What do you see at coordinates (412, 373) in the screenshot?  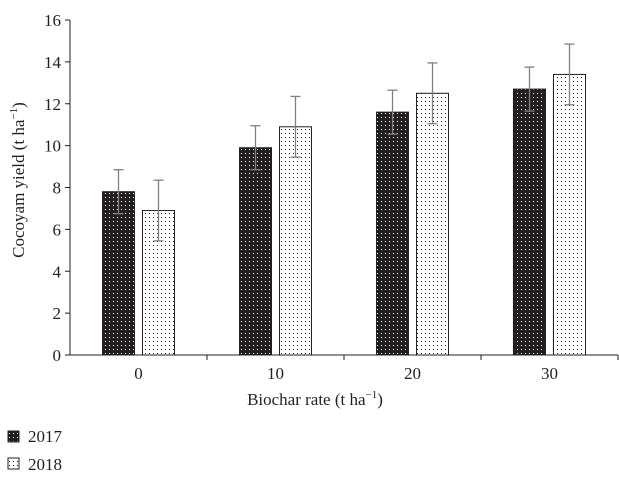 I see `x-tick-label: 20` at bounding box center [412, 373].